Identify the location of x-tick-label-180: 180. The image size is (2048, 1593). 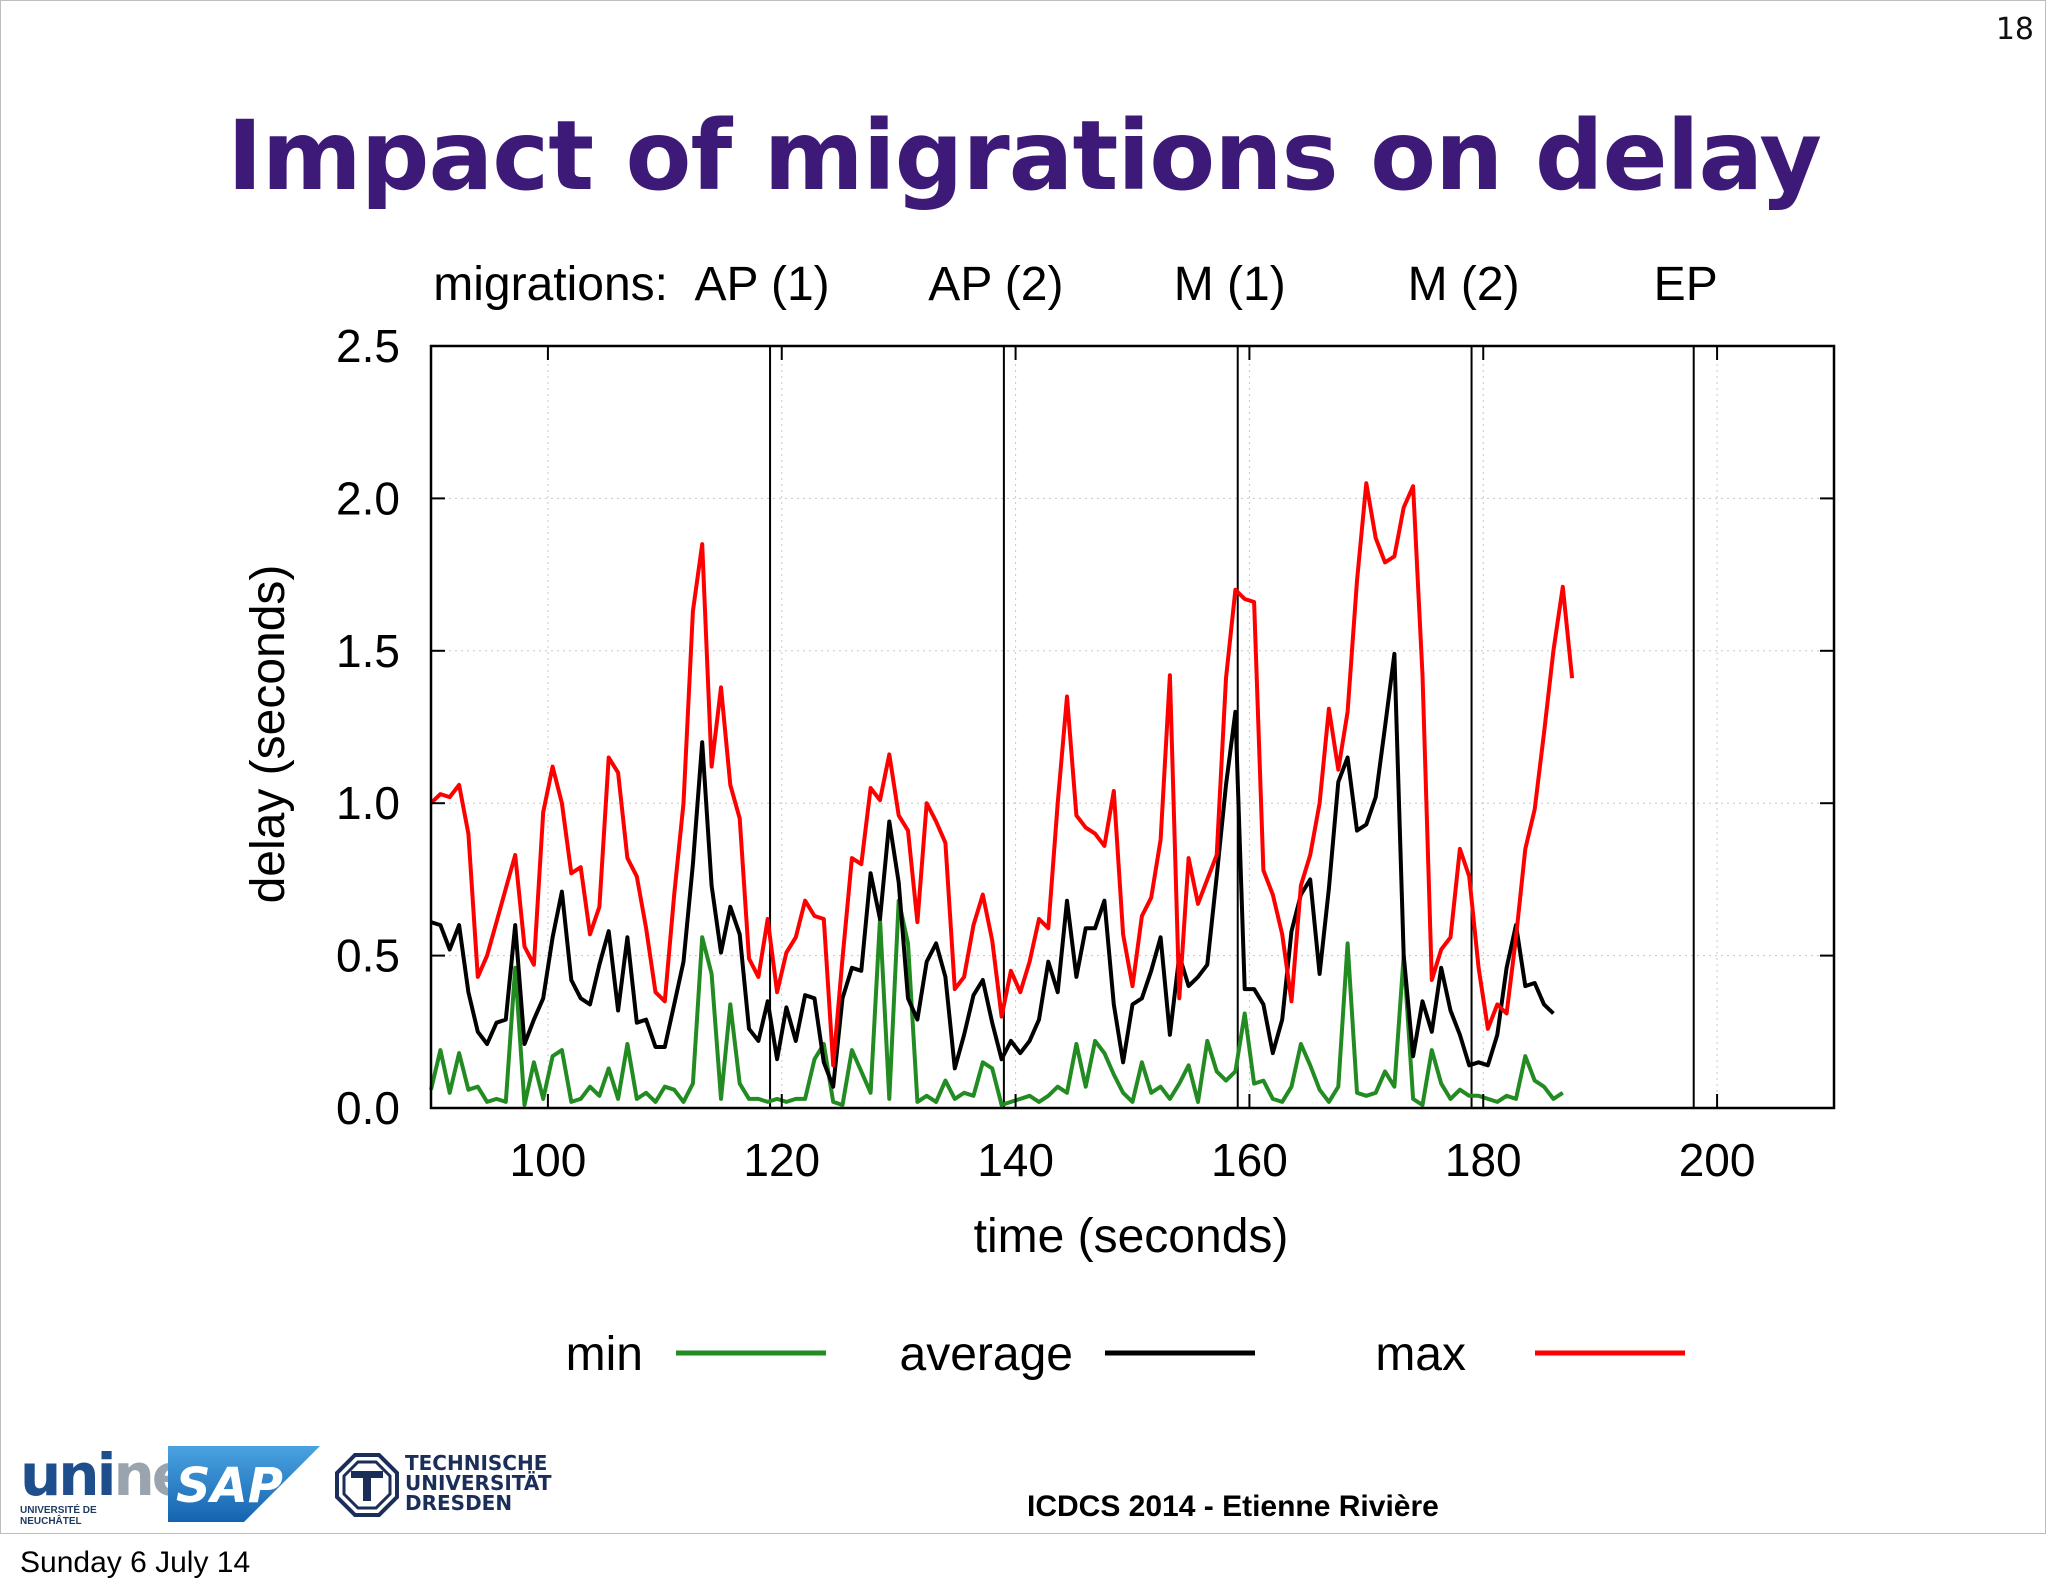
(1483, 1160).